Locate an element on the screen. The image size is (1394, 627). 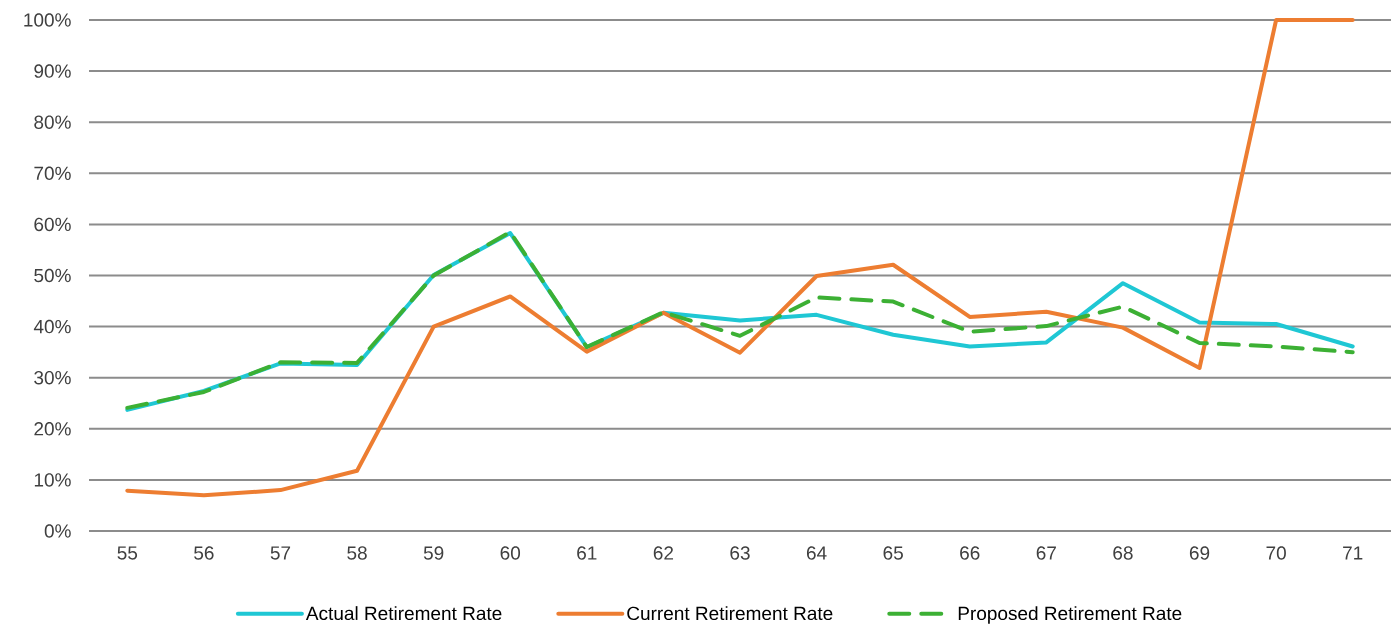
y-tick-label: 30% is located at coordinates (52, 377).